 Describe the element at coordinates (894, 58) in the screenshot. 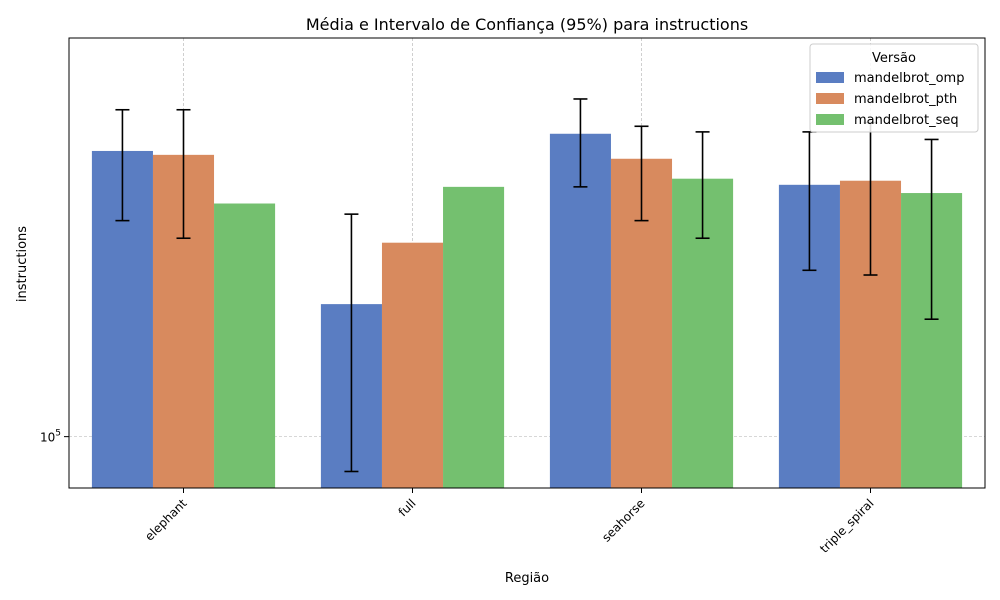

I see `legend-title: Versão` at that location.